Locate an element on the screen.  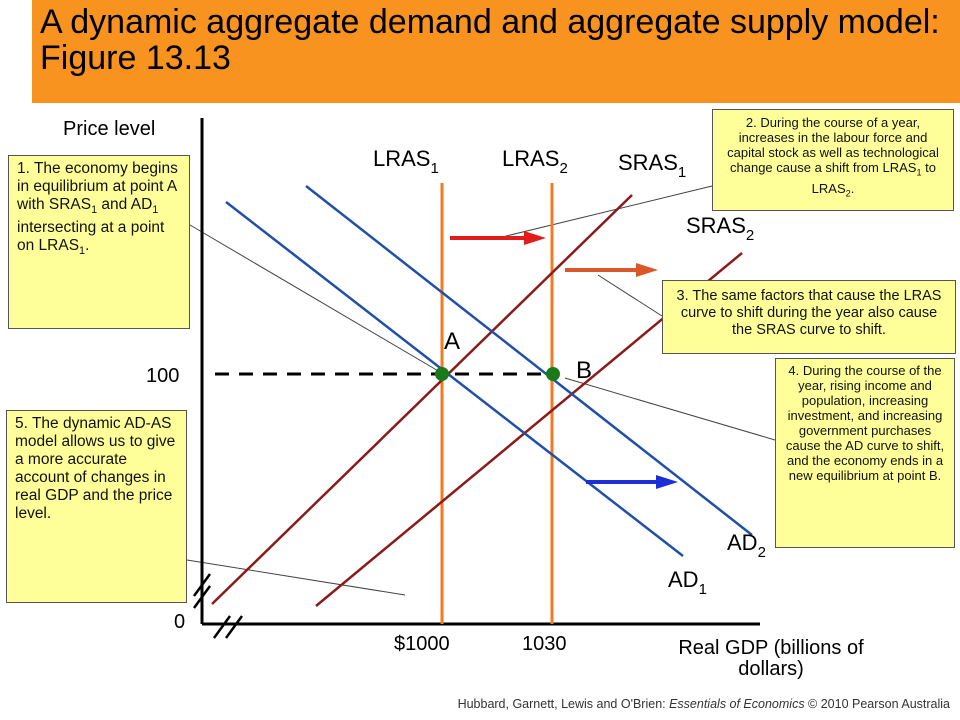
point-b-label: B is located at coordinates (584, 370).